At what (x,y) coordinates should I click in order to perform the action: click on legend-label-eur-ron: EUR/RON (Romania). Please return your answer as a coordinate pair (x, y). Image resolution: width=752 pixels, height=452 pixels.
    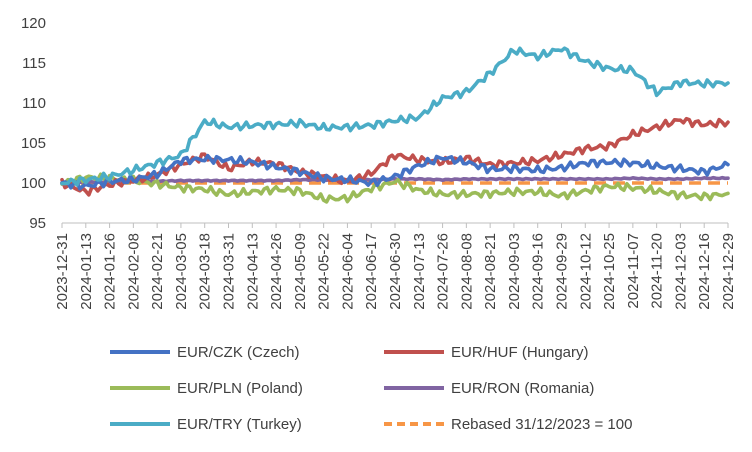
    Looking at the image, I should click on (523, 388).